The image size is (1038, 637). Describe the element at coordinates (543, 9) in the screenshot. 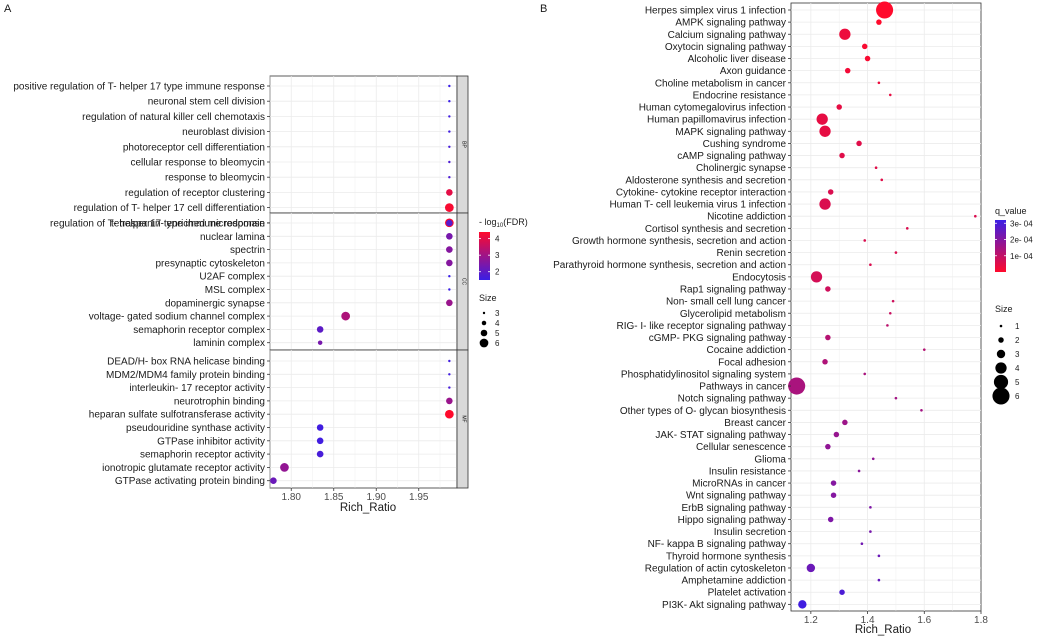

I see `panel-b-label: B` at that location.